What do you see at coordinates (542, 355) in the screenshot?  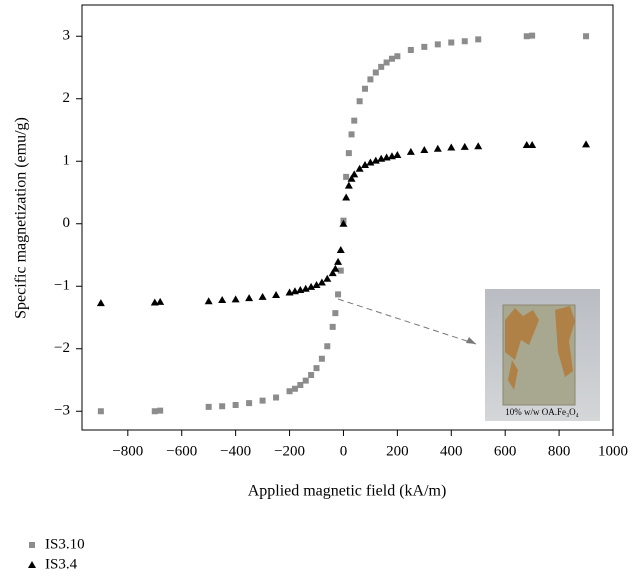 I see `inset-photo: 10% w/w OA.Fe₃O₄` at bounding box center [542, 355].